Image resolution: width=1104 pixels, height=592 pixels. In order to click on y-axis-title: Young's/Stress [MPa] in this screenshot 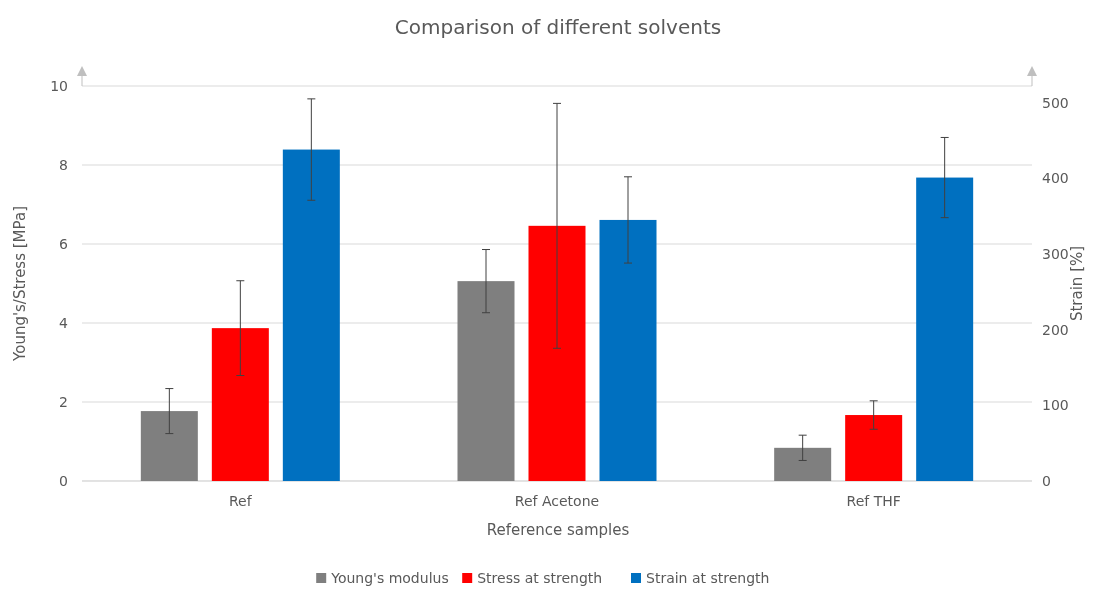, I will do `click(20, 284)`.